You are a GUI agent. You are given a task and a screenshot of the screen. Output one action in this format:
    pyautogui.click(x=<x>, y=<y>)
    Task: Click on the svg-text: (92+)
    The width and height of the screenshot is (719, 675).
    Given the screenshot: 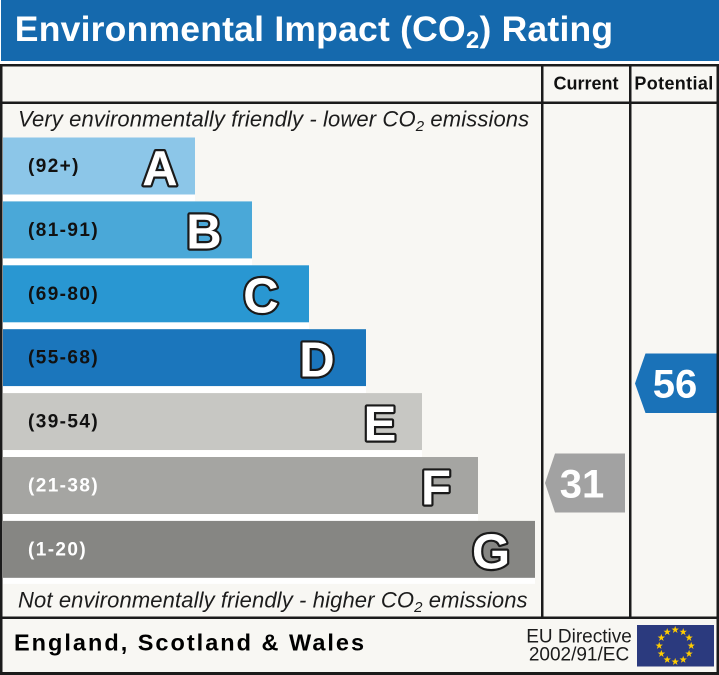 What is the action you would take?
    pyautogui.click(x=54, y=166)
    